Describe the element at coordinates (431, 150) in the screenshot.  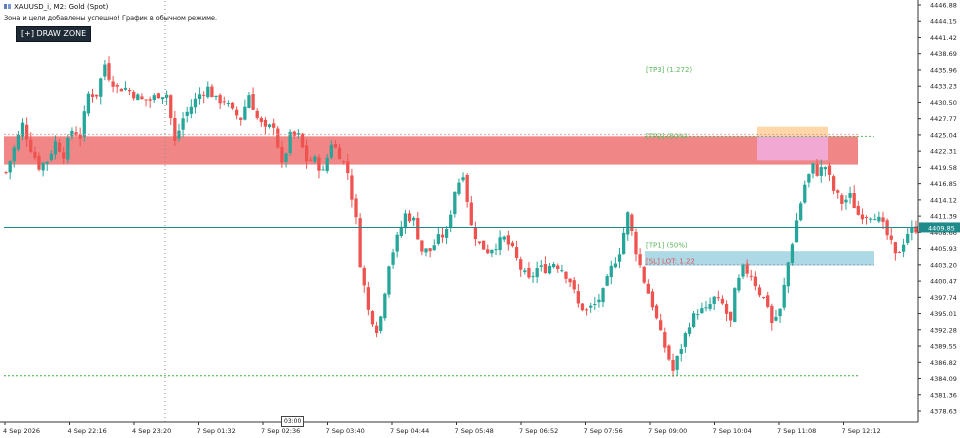
I see `resistance-zone` at that location.